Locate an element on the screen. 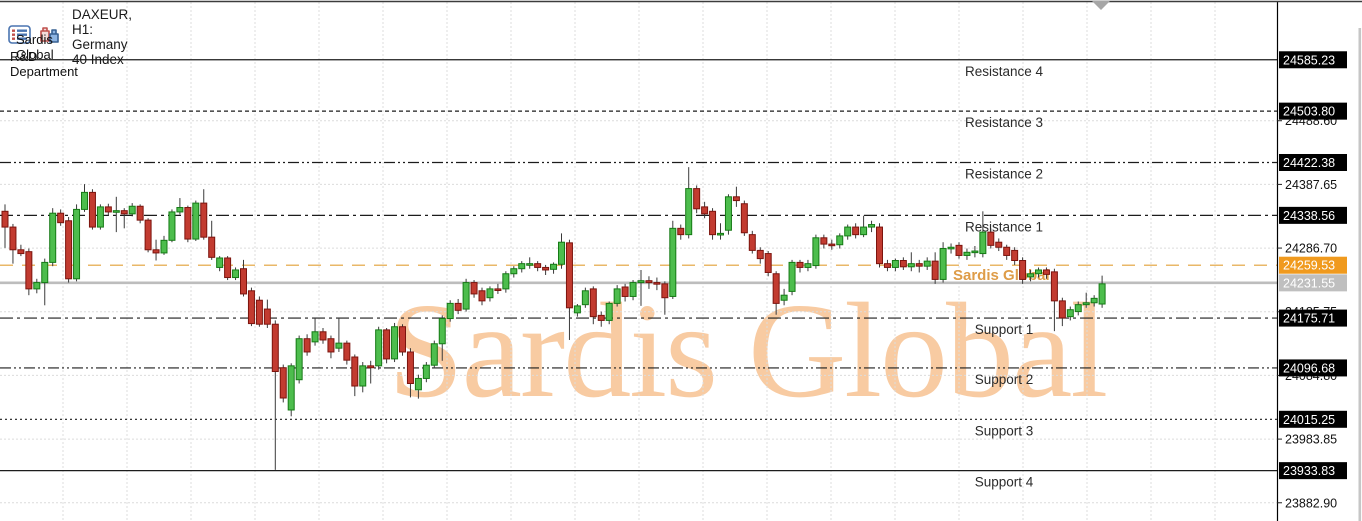 The image size is (1362, 521). level-label: Resistance 1 is located at coordinates (1004, 226).